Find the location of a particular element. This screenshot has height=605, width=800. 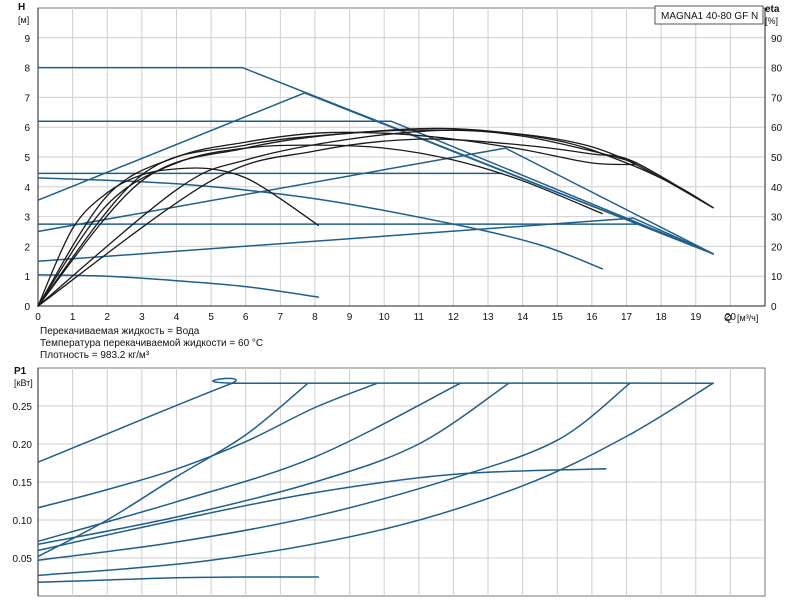

top-y-axis-label: H is located at coordinates (21, 7).